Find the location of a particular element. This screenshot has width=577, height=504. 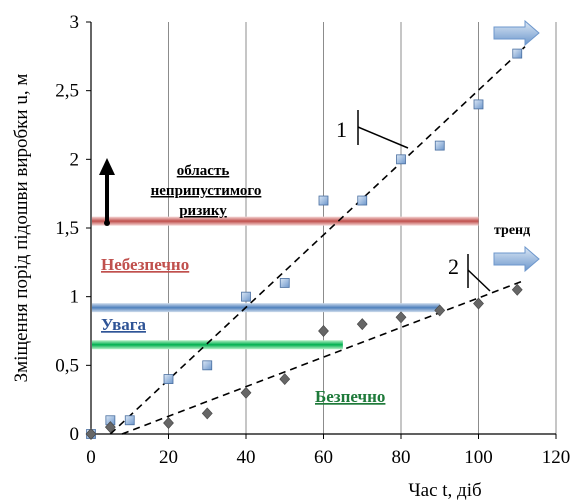

trend-label: тренд is located at coordinates (512, 230).